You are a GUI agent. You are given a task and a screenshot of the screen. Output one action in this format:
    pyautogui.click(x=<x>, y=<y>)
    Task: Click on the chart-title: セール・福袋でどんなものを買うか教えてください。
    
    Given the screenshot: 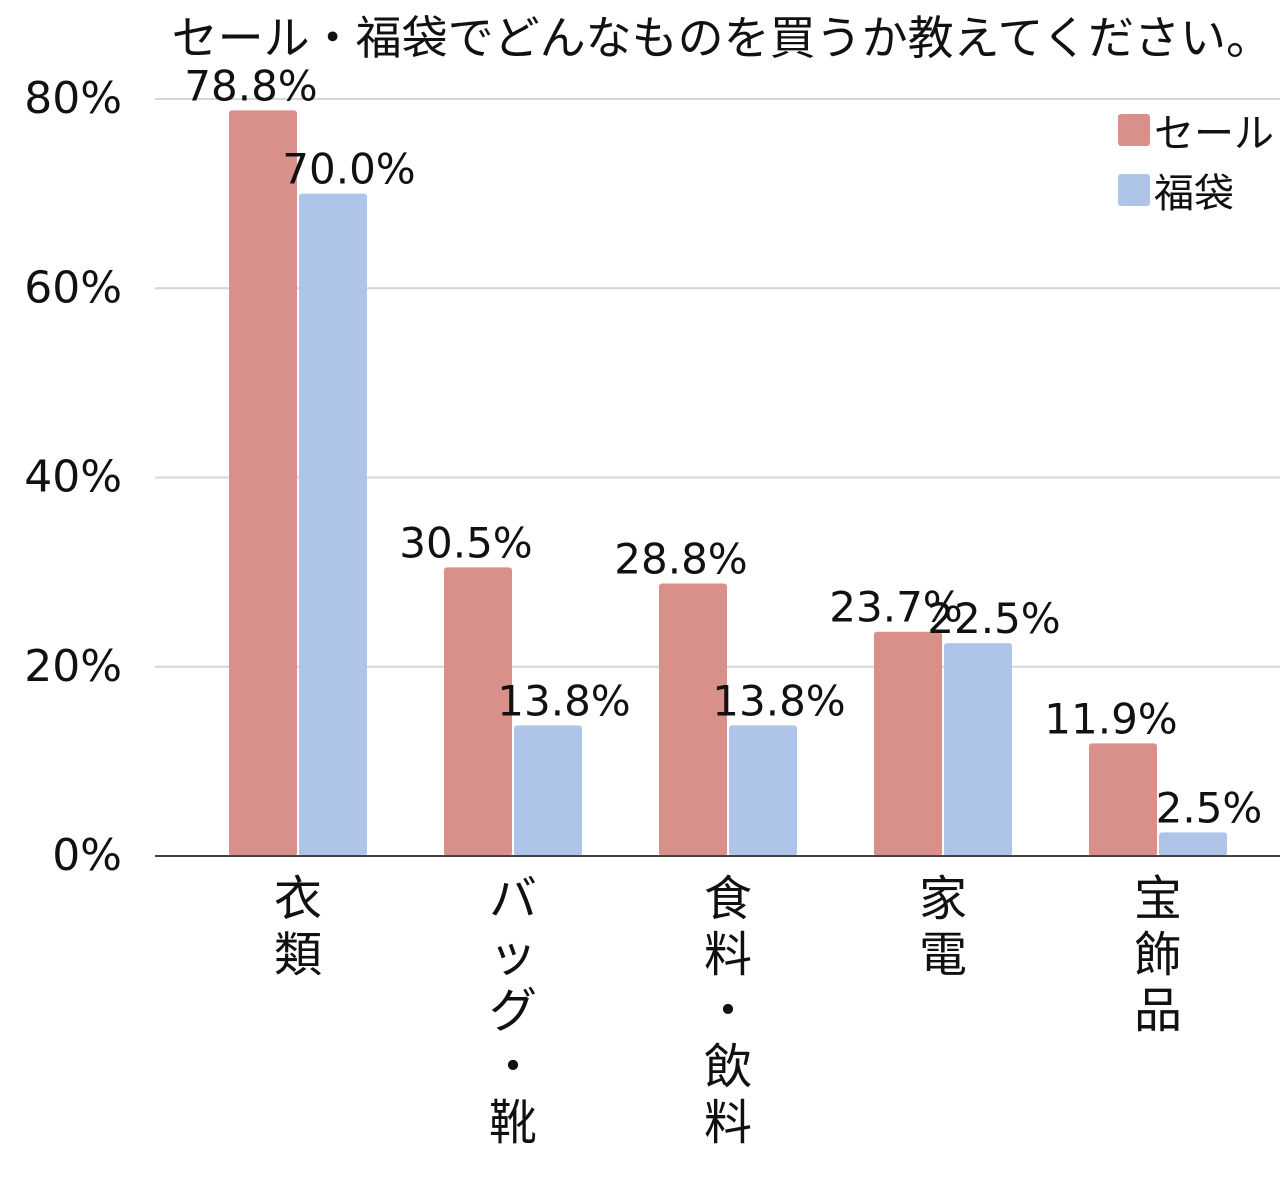 What is the action you would take?
    pyautogui.click(x=721, y=38)
    